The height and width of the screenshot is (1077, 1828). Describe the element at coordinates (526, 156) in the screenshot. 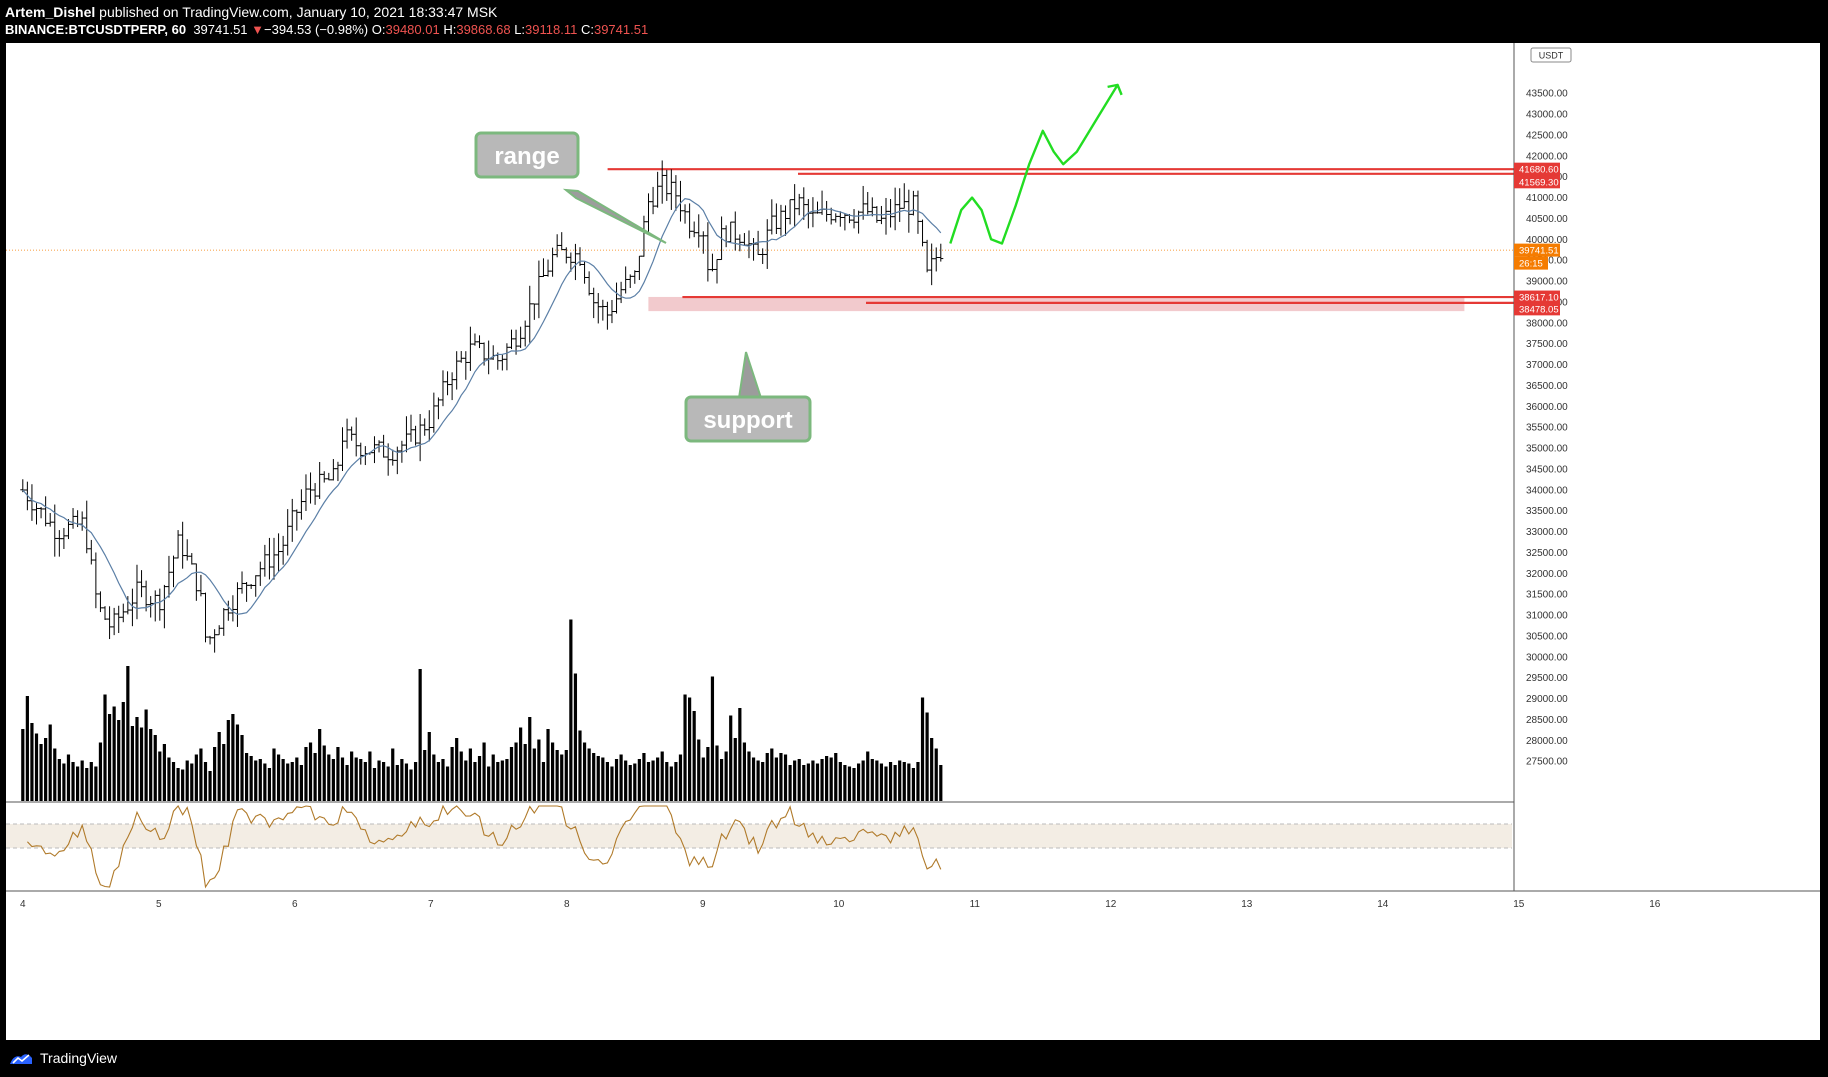

I see `range-callout-label: range` at that location.